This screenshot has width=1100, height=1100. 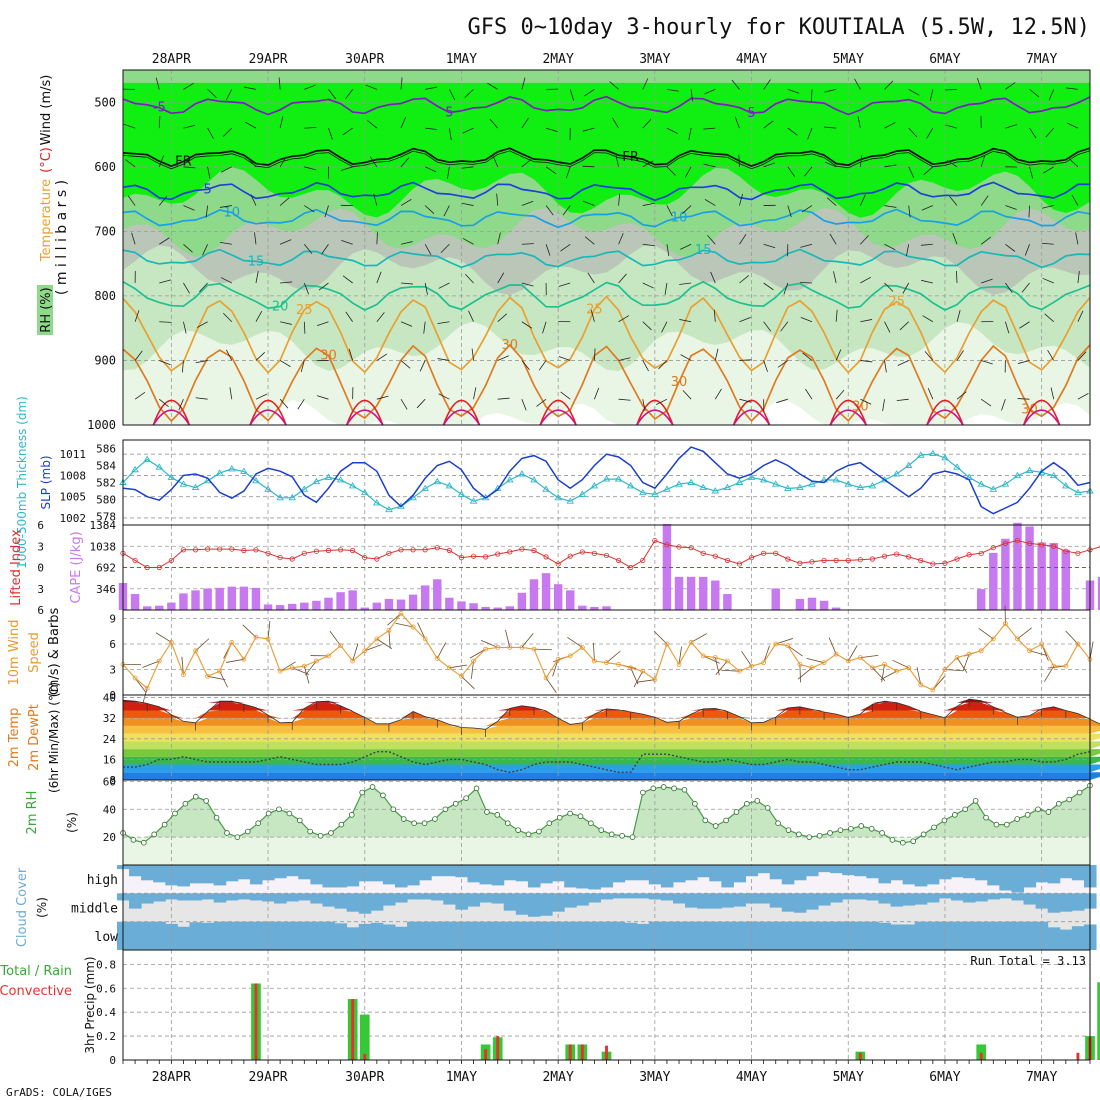 I want to click on date-label-bottom: 28APR, so click(x=171, y=1077).